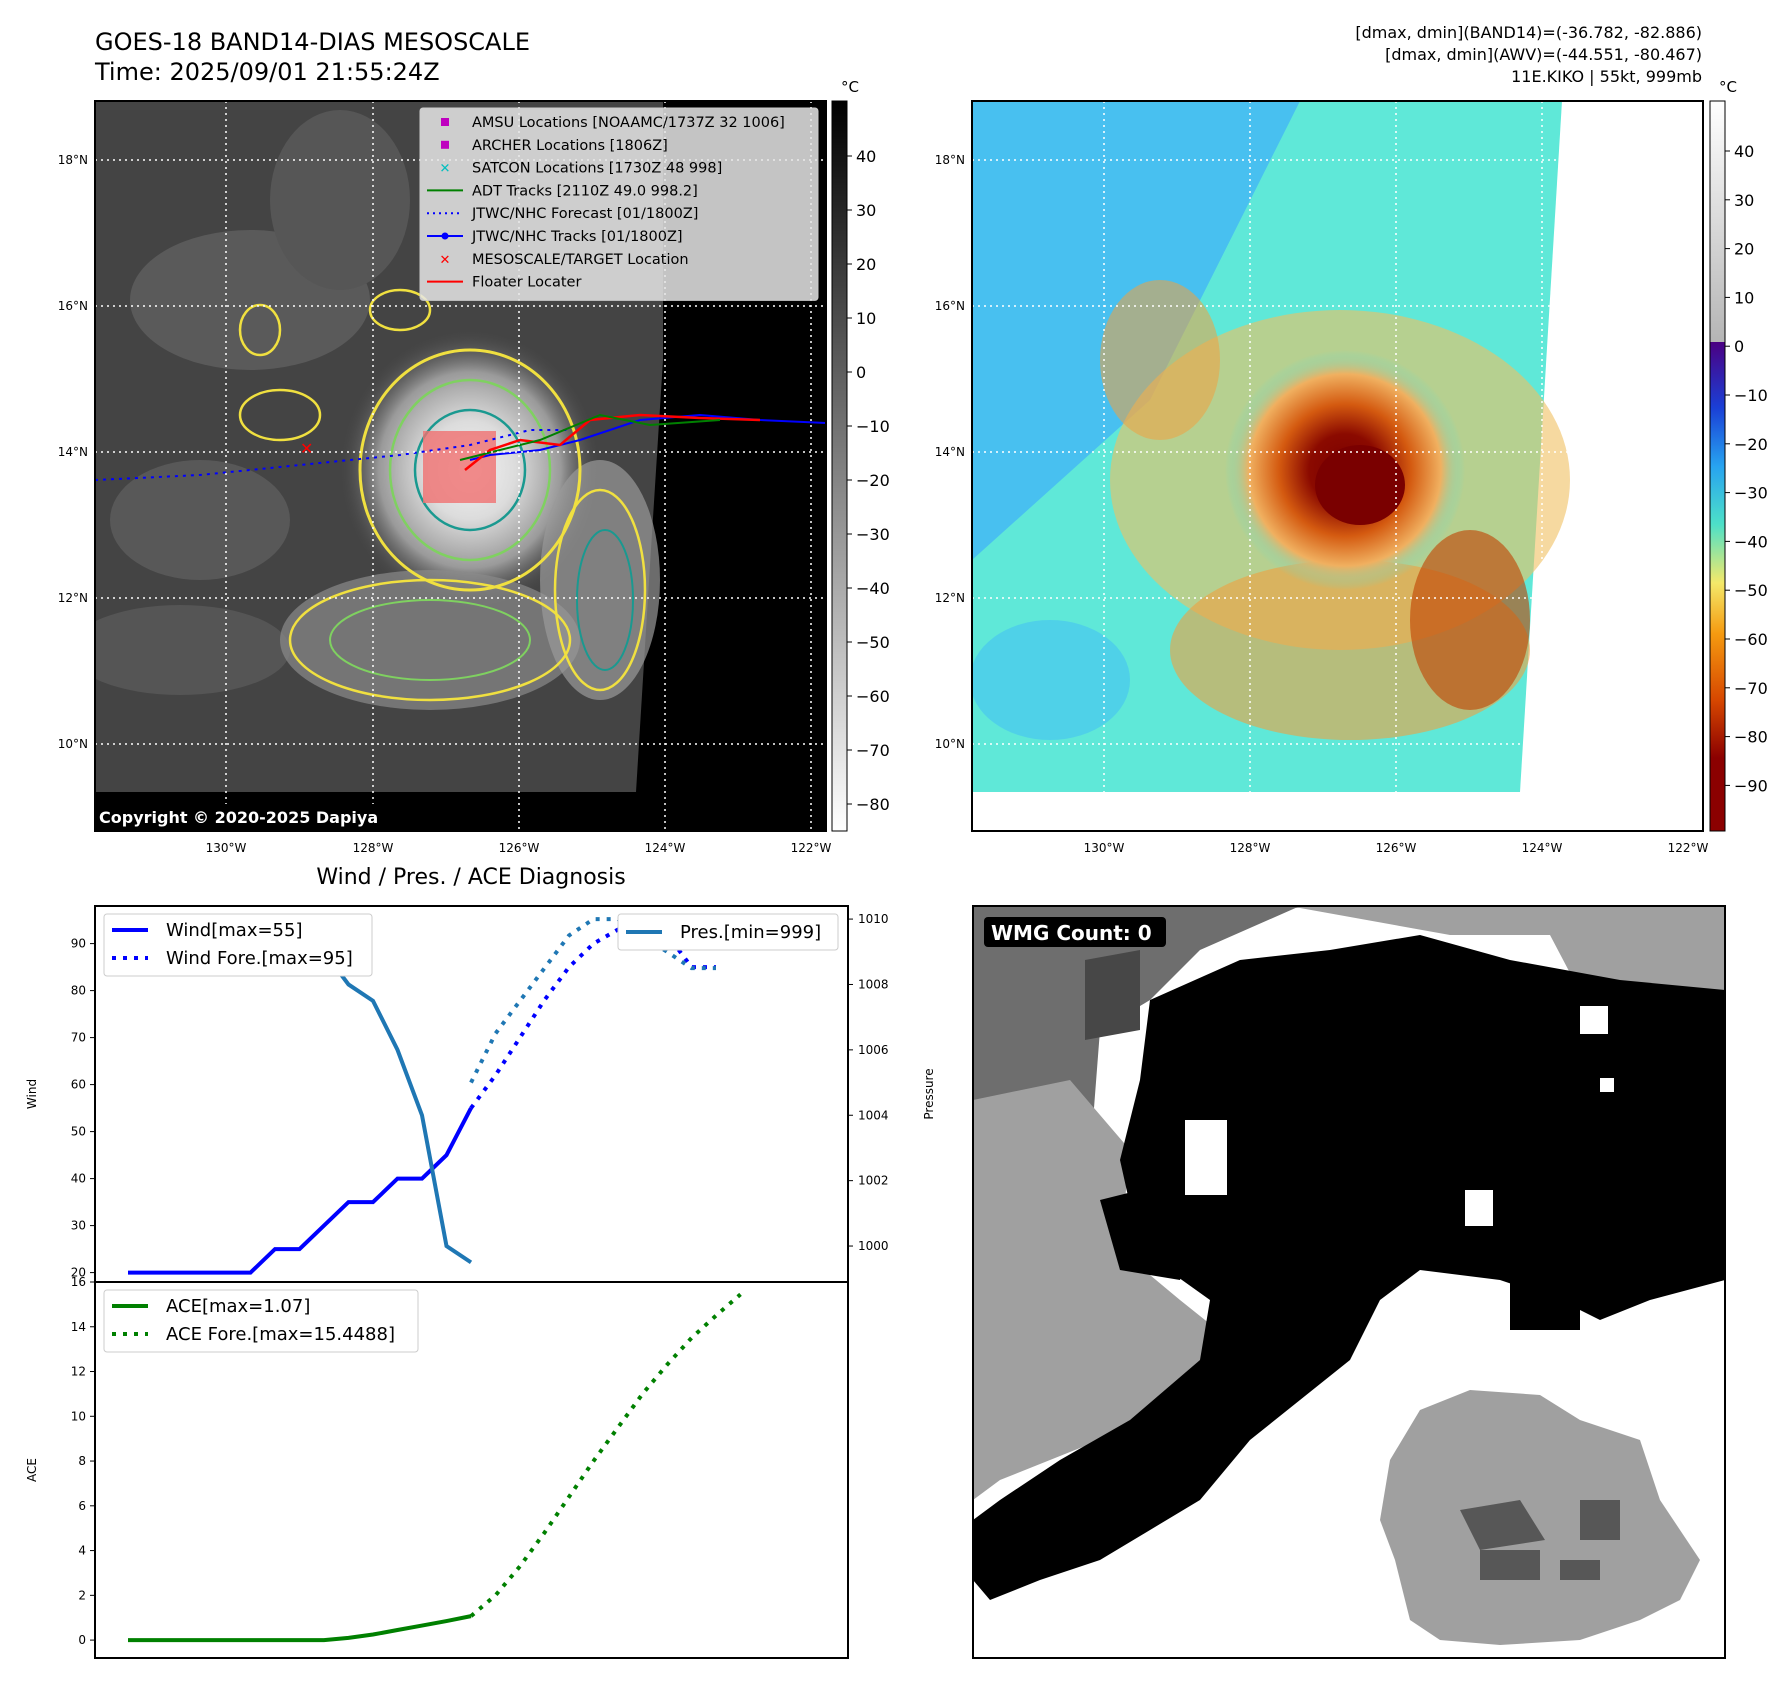 The width and height of the screenshot is (1788, 1690). What do you see at coordinates (950, 598) in the screenshot?
I see `map2-lat-label: 12°N` at bounding box center [950, 598].